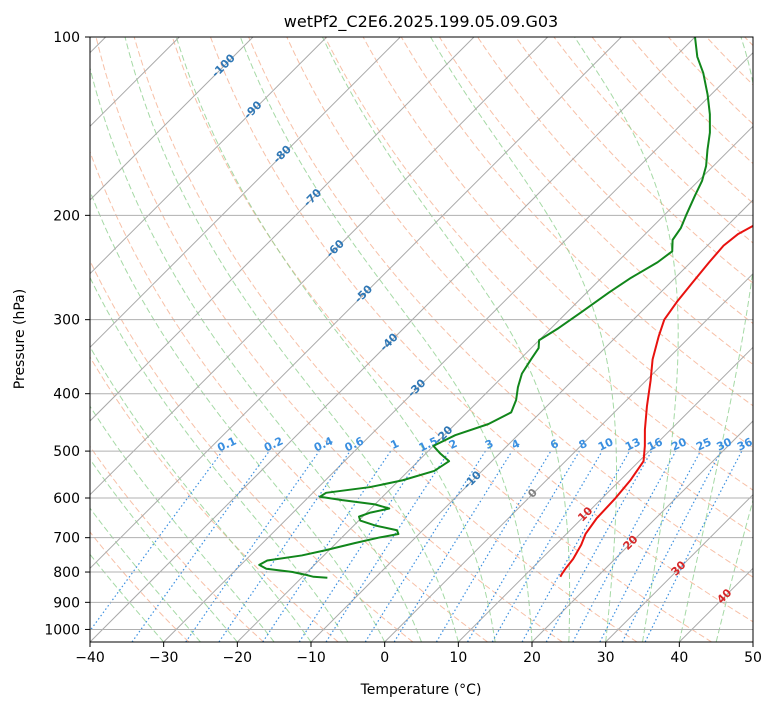  I want to click on x-tick-label: −10, so click(311, 658).